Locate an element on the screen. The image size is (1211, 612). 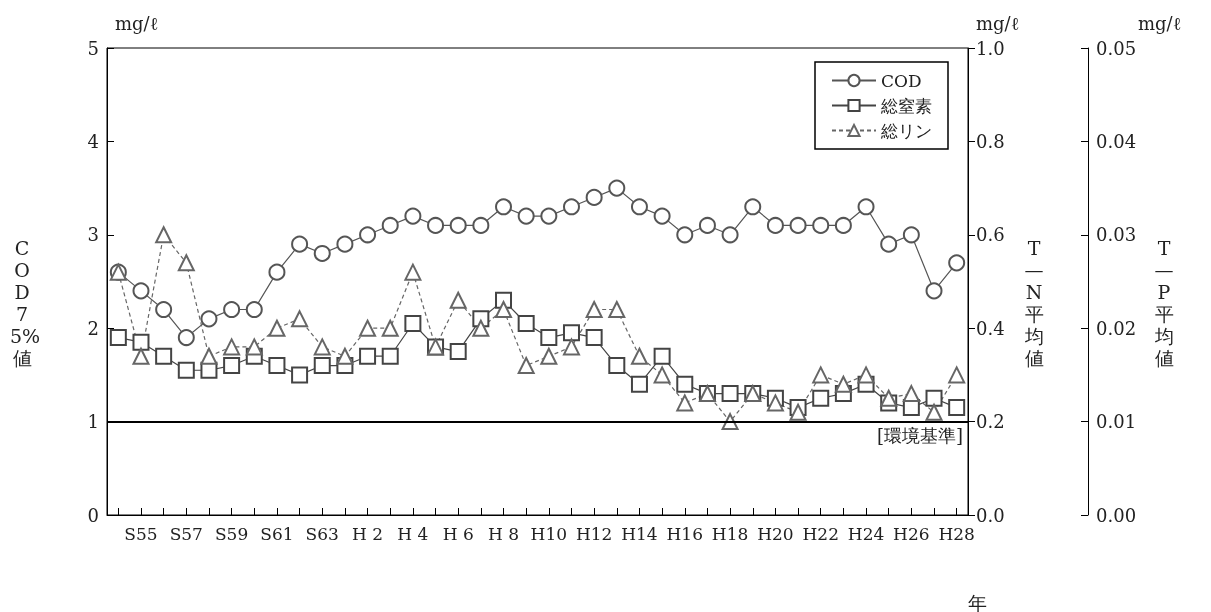
y-tick-label: 5 is located at coordinates (93, 48).